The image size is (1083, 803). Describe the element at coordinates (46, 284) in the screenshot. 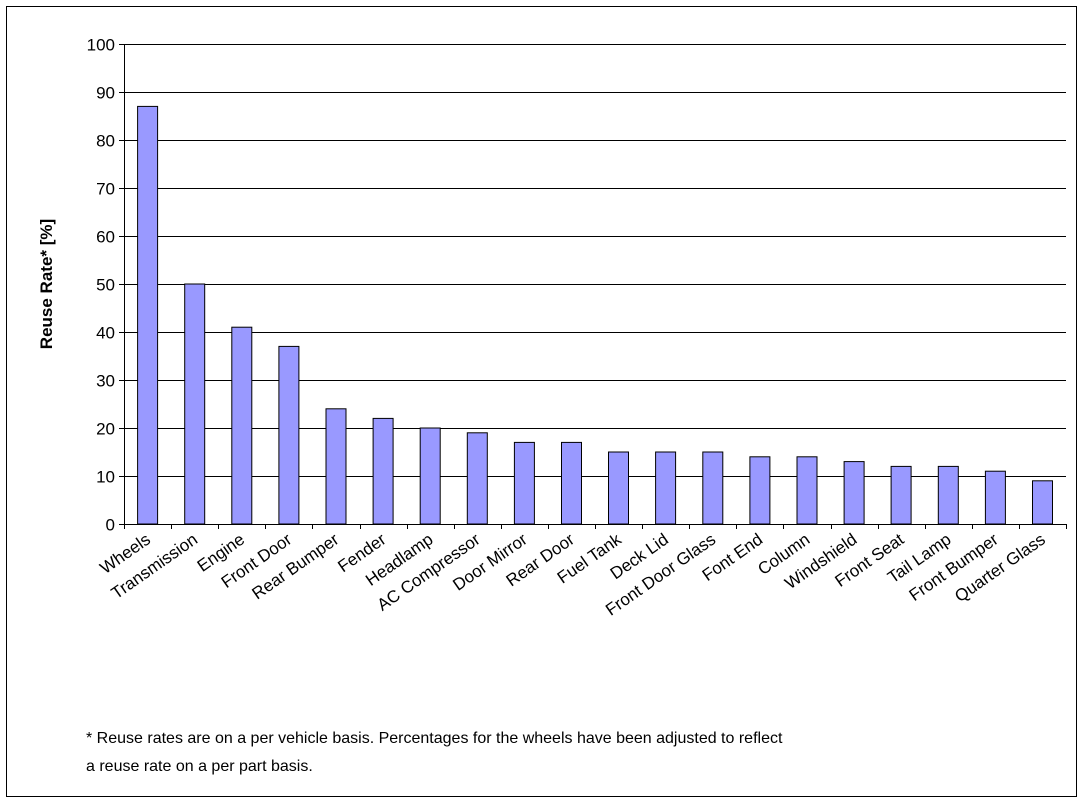

I see `y-axis-label: Reuse Rate* [%]` at that location.